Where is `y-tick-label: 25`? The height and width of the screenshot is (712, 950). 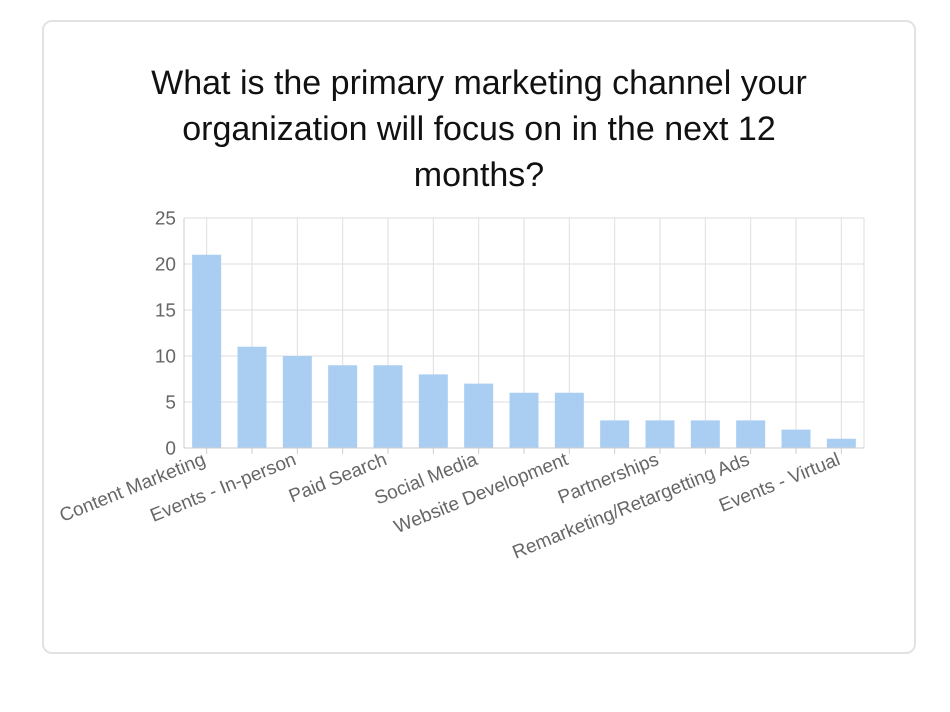 y-tick-label: 25 is located at coordinates (165, 219).